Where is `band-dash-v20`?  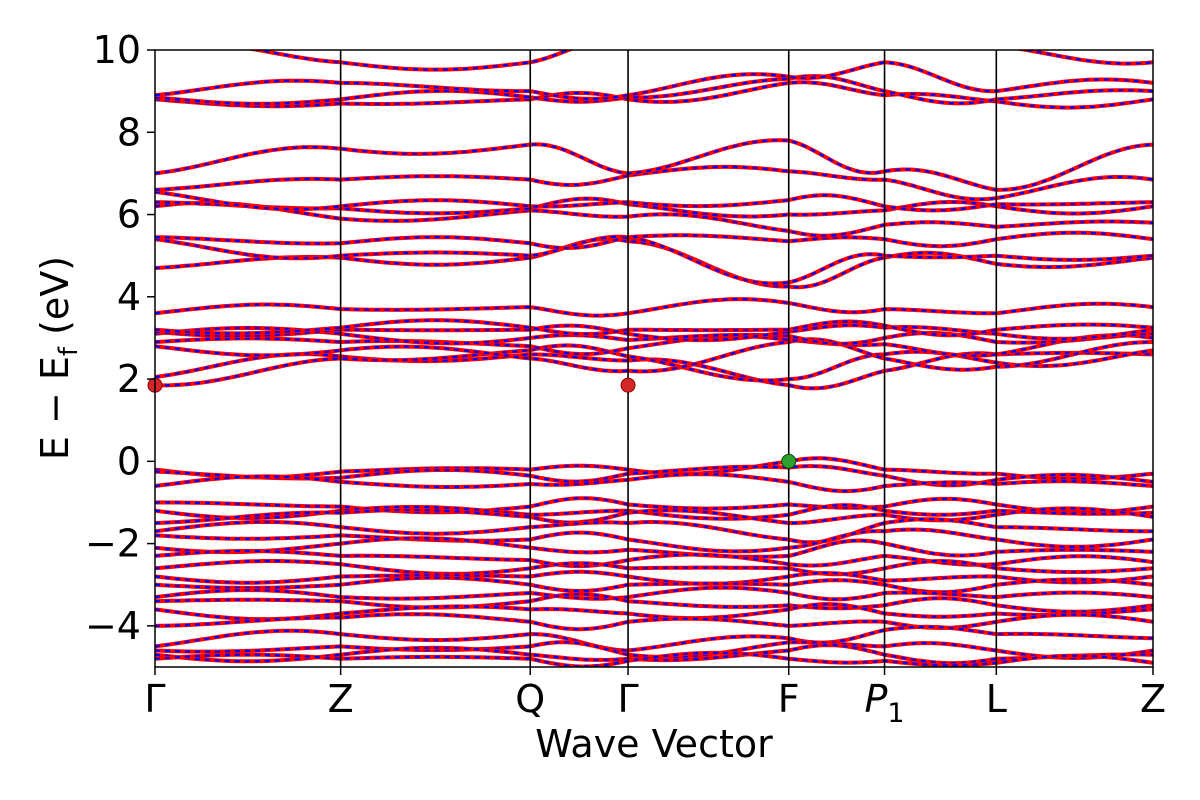
band-dash-v20 is located at coordinates (654, 654).